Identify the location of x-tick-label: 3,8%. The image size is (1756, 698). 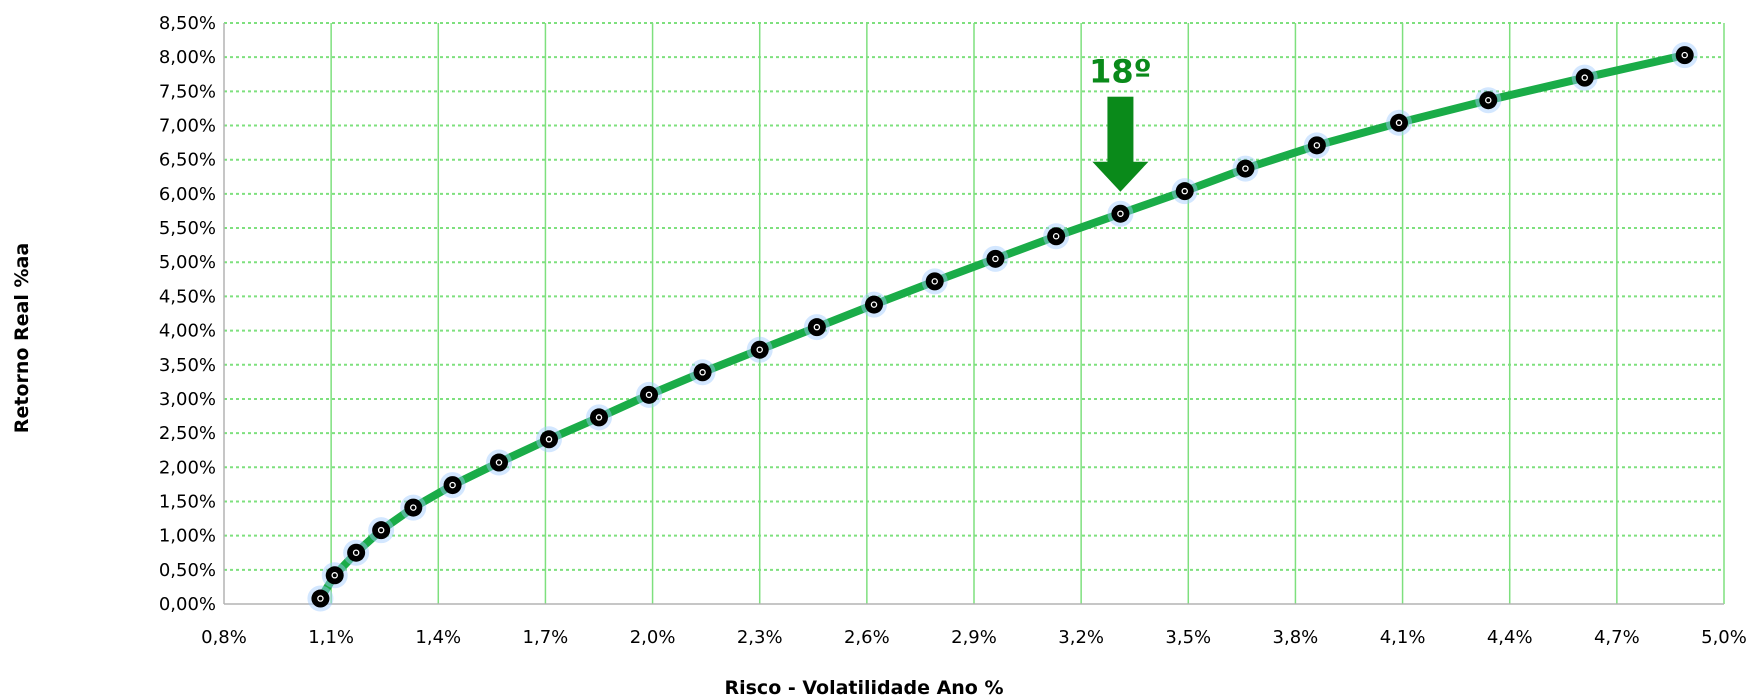
(1296, 637).